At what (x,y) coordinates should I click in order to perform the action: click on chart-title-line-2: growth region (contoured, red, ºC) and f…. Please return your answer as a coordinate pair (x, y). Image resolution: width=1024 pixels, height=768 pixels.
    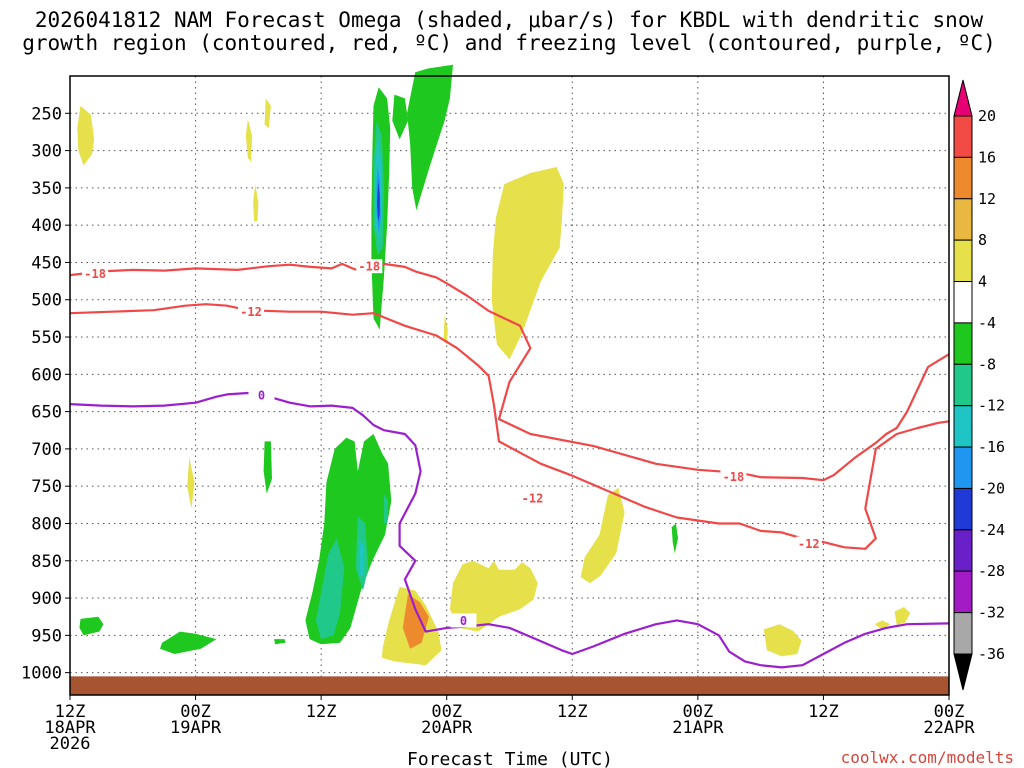
    Looking at the image, I should click on (509, 43).